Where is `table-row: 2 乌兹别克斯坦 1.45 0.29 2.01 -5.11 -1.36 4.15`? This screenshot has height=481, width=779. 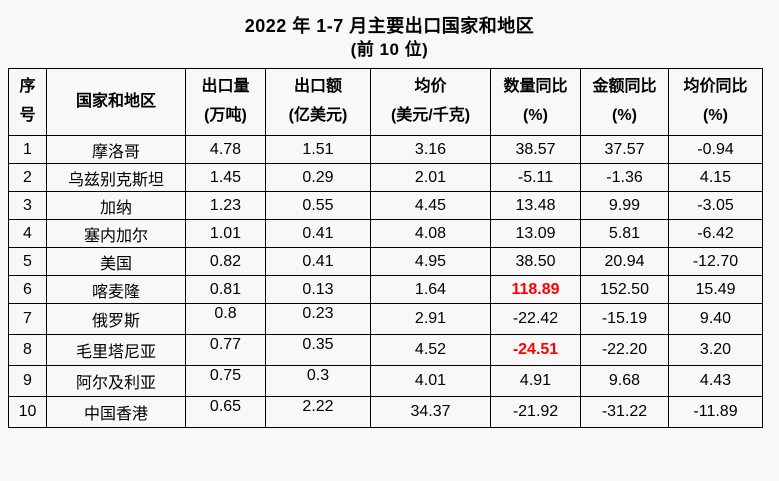 table-row: 2 乌兹别克斯坦 1.45 0.29 2.01 -5.11 -1.36 4.15 is located at coordinates (385, 178).